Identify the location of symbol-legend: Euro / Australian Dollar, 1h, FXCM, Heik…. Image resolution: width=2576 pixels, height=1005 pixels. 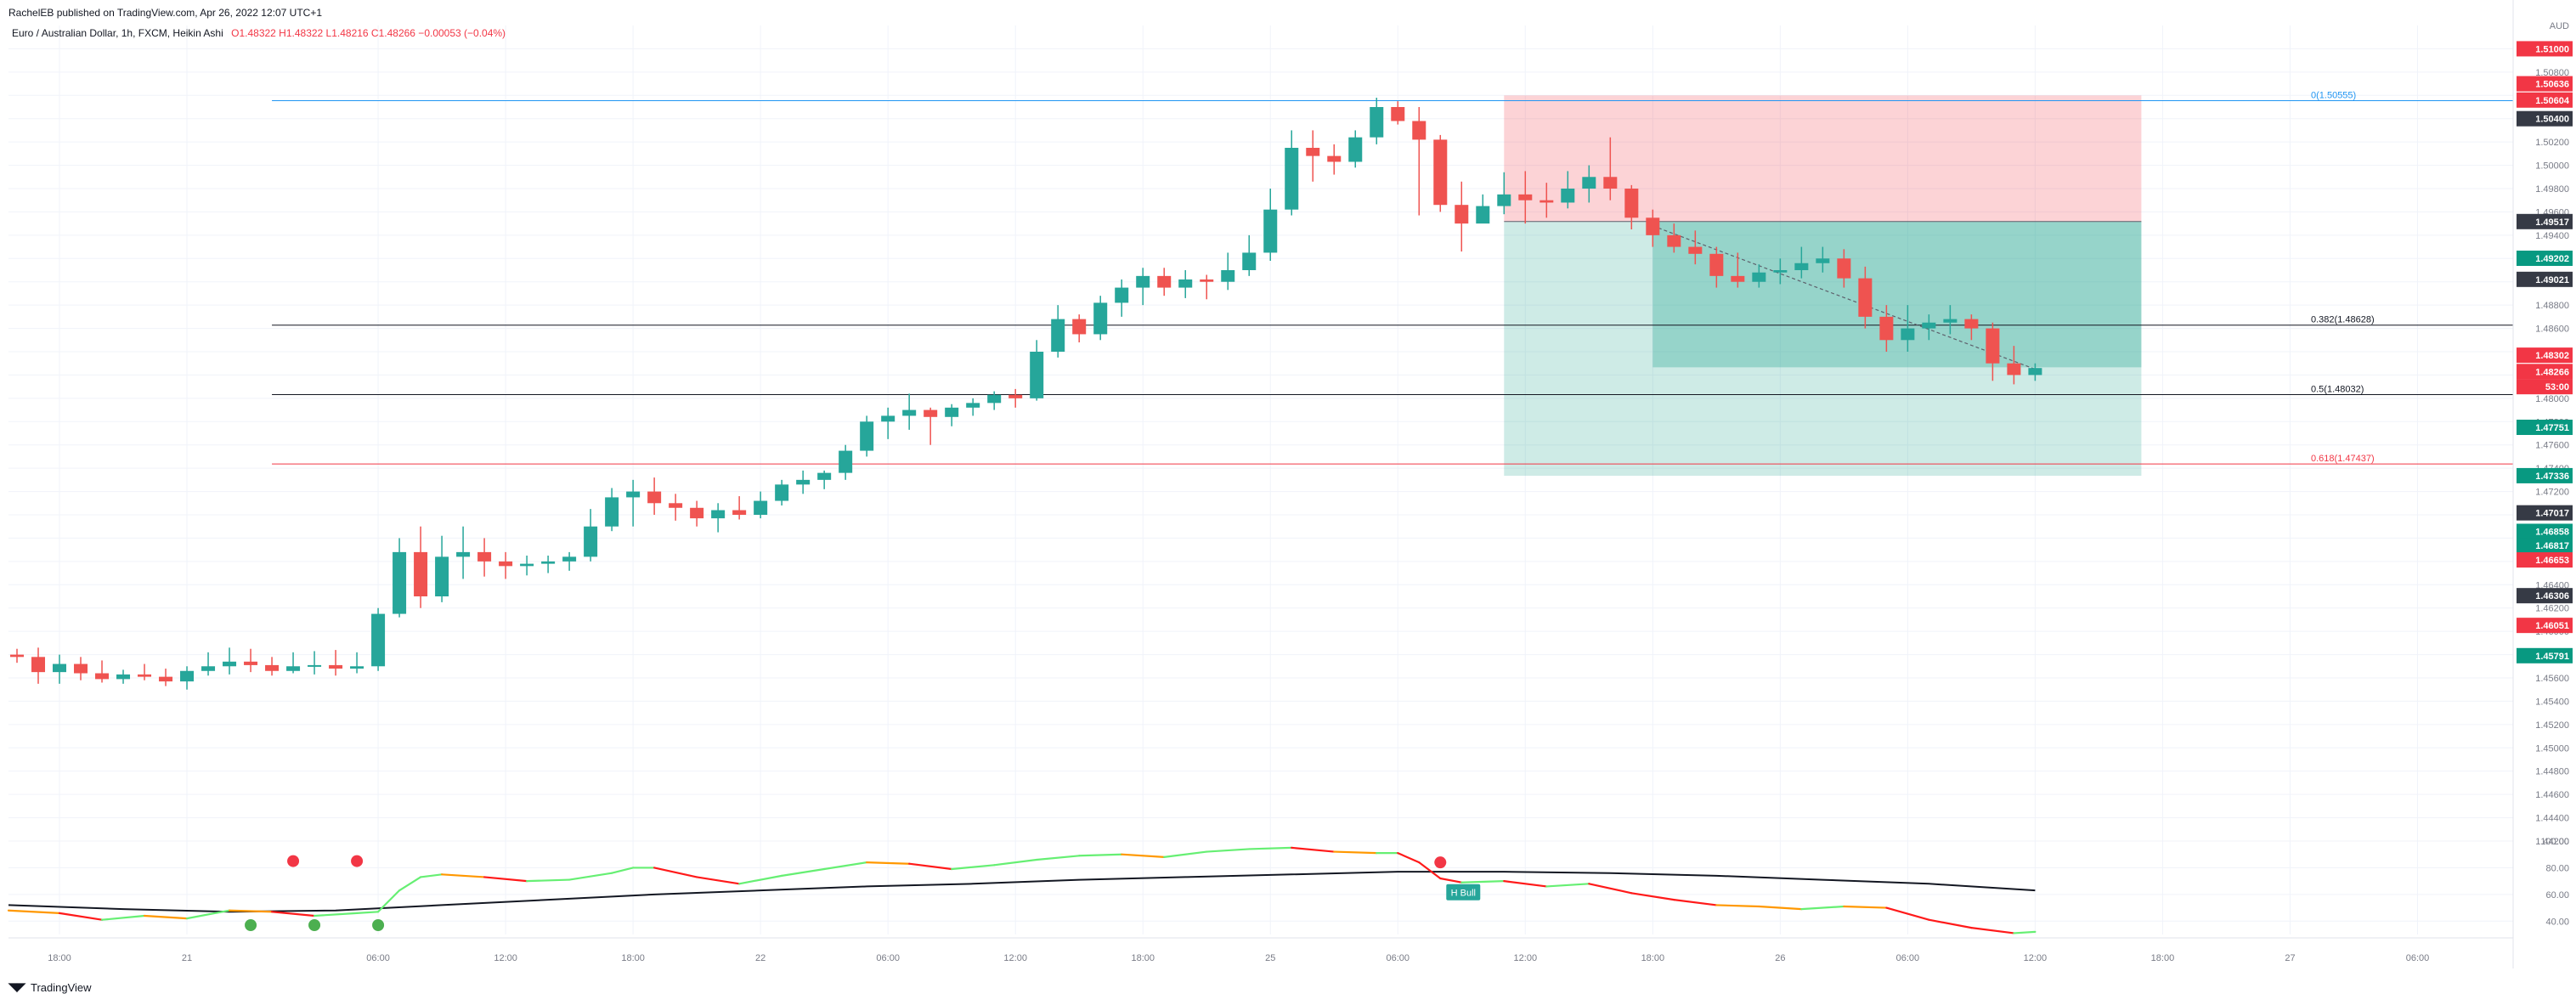
(259, 33).